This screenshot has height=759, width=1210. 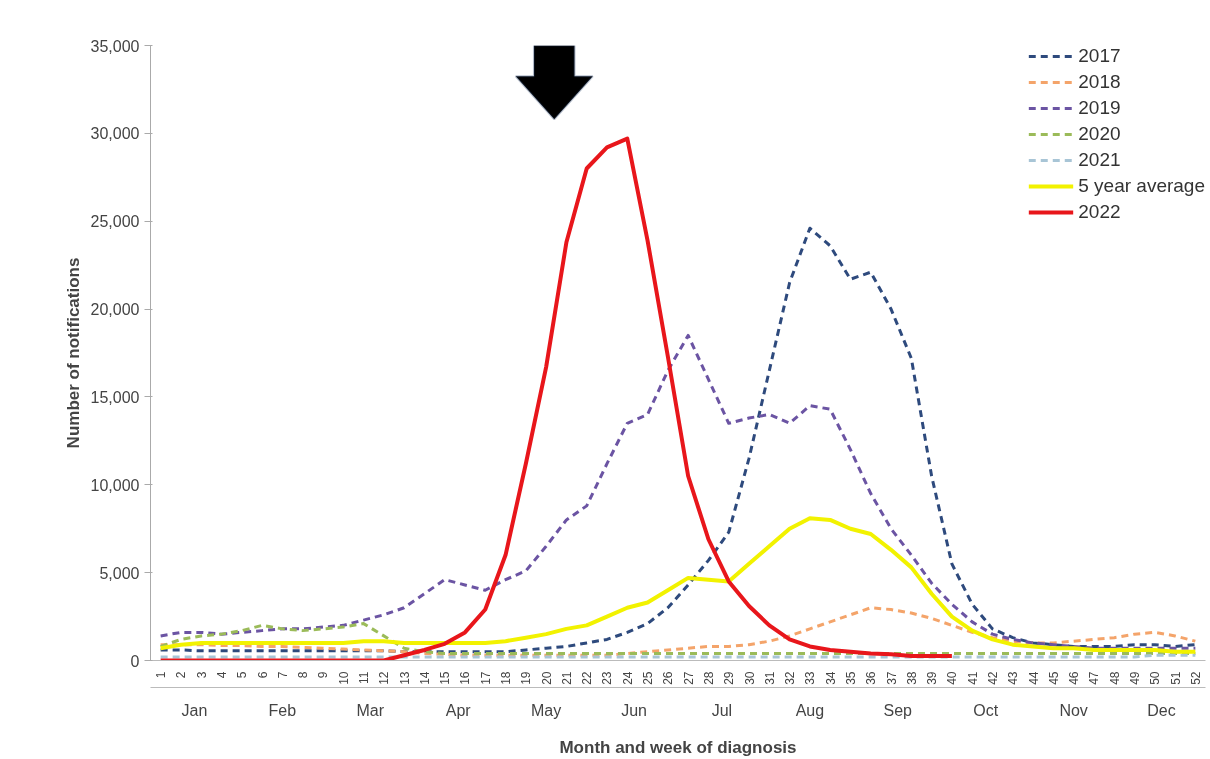 I want to click on x-tick-label: 12, so click(x=384, y=678).